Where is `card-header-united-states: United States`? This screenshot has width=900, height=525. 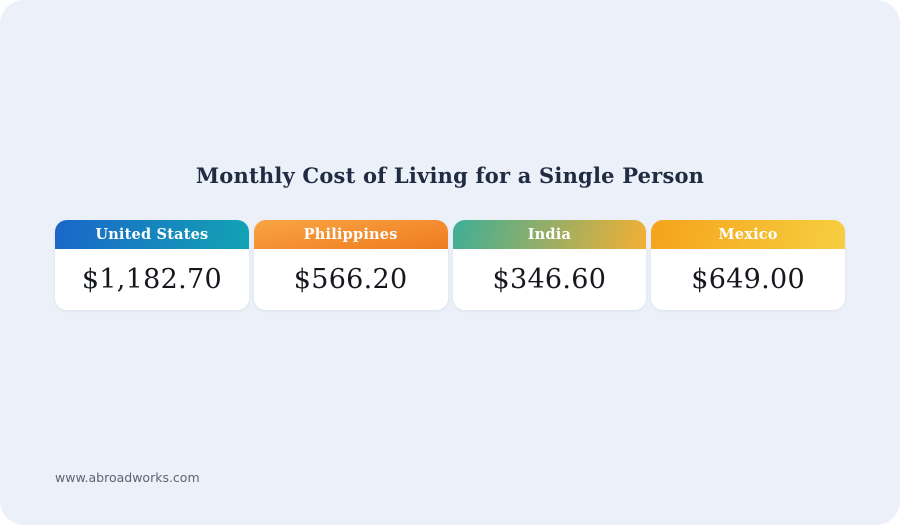 card-header-united-states: United States is located at coordinates (152, 234).